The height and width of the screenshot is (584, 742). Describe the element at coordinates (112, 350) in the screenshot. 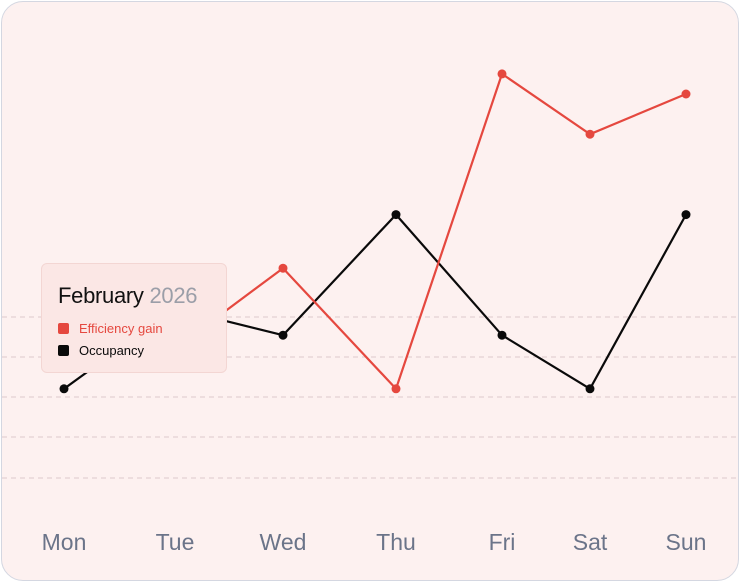

I see `legend-label-occupancy: Occupancy` at that location.